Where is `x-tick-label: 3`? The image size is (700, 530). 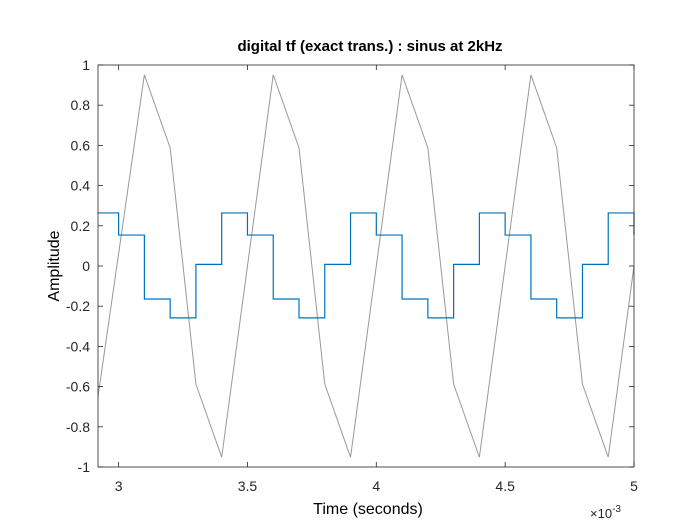 x-tick-label: 3 is located at coordinates (119, 486).